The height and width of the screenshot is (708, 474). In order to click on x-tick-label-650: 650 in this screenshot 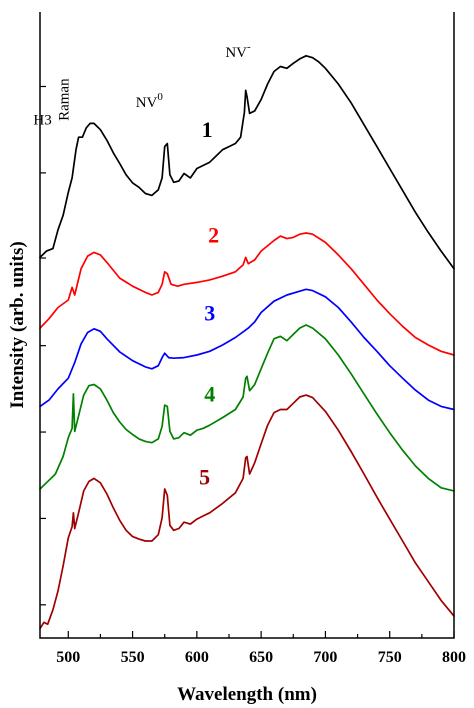, I will do `click(261, 657)`.